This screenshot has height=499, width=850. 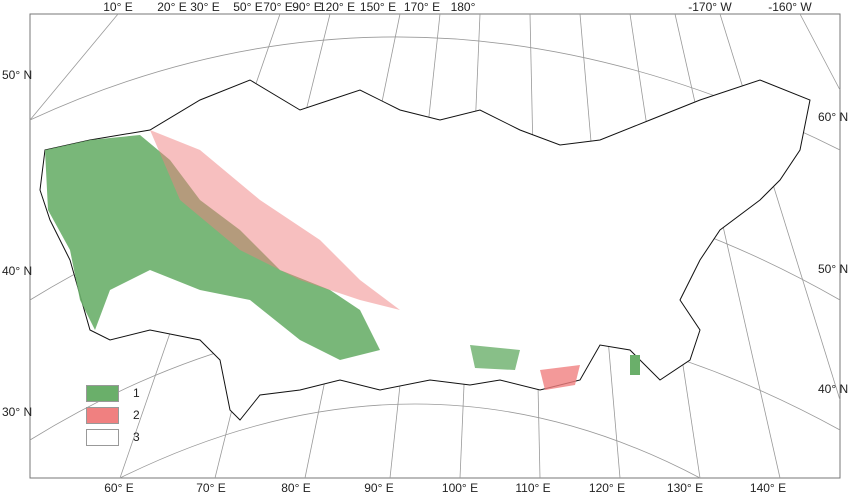 What do you see at coordinates (119, 488) in the screenshot?
I see `longitude-label: 60° E` at bounding box center [119, 488].